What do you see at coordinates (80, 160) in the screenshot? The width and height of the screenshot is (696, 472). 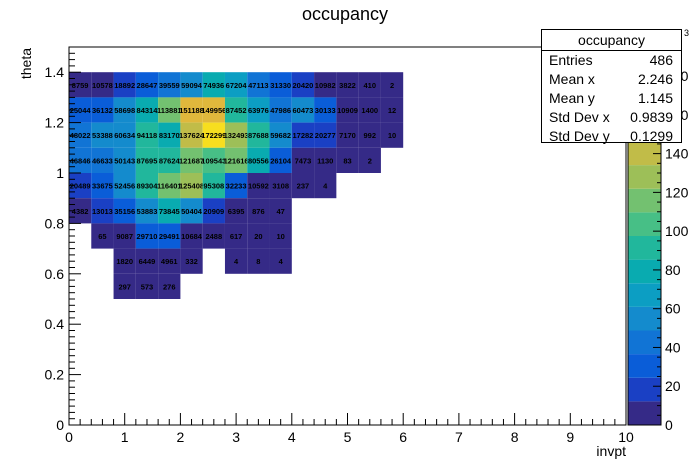 I see `cell-count-label: 46846` at bounding box center [80, 160].